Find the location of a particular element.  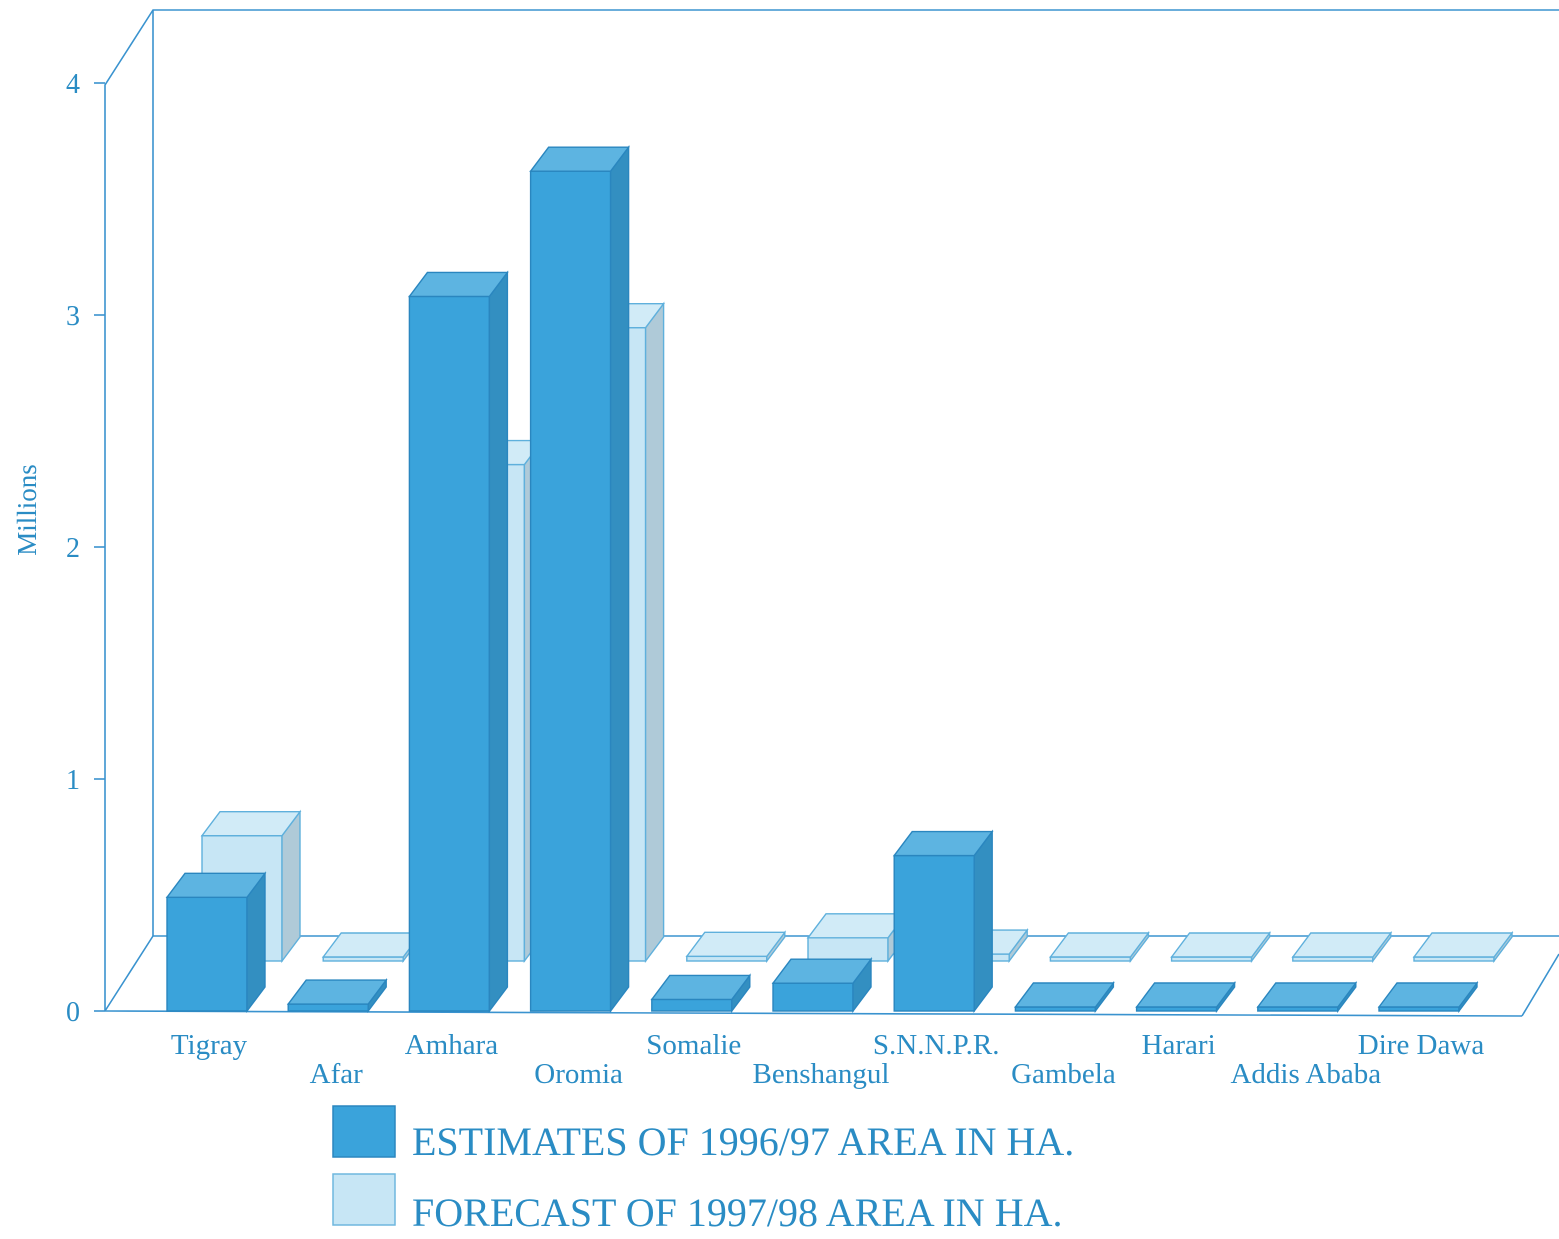

legend-label-estimates: ESTIMATES OF 1996/97 AREA IN HA. is located at coordinates (743, 1141).